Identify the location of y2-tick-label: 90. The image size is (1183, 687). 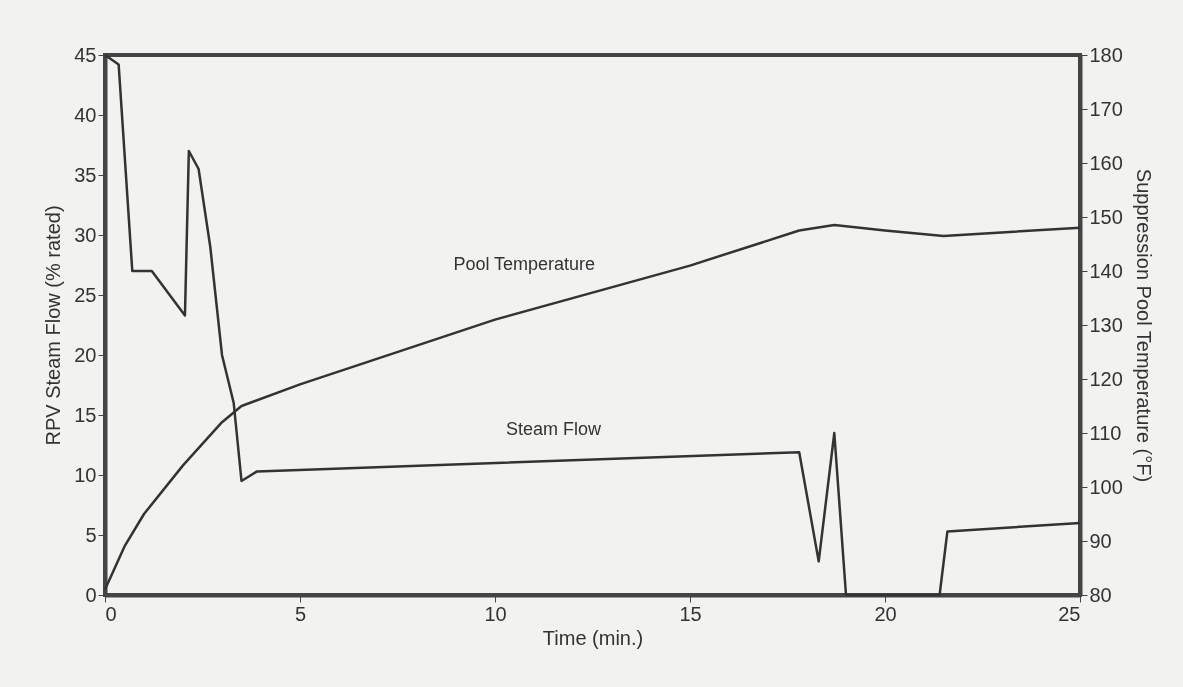
(1100, 540).